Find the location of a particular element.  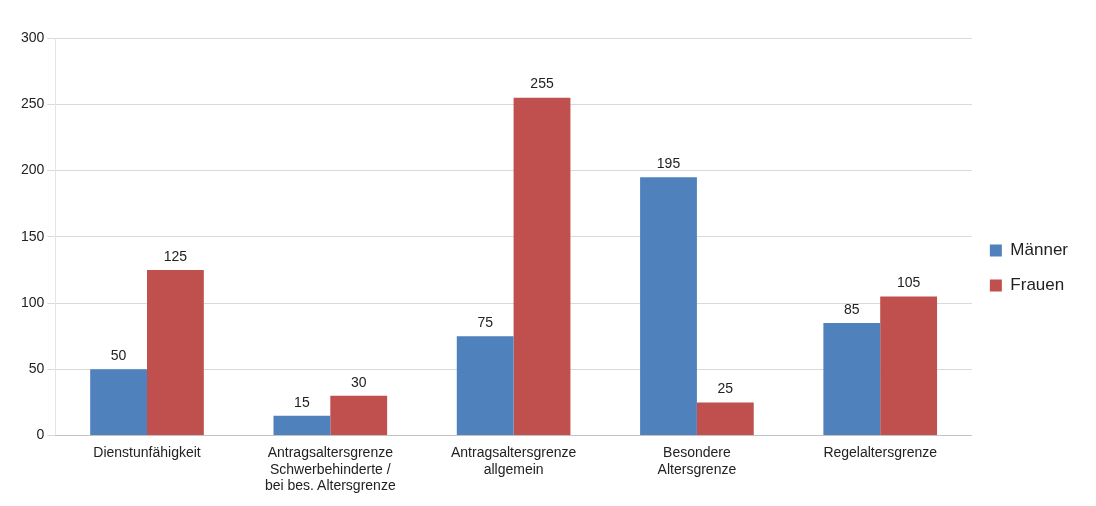

x-tick-label: Besondere Altersgrenze is located at coordinates (697, 460).